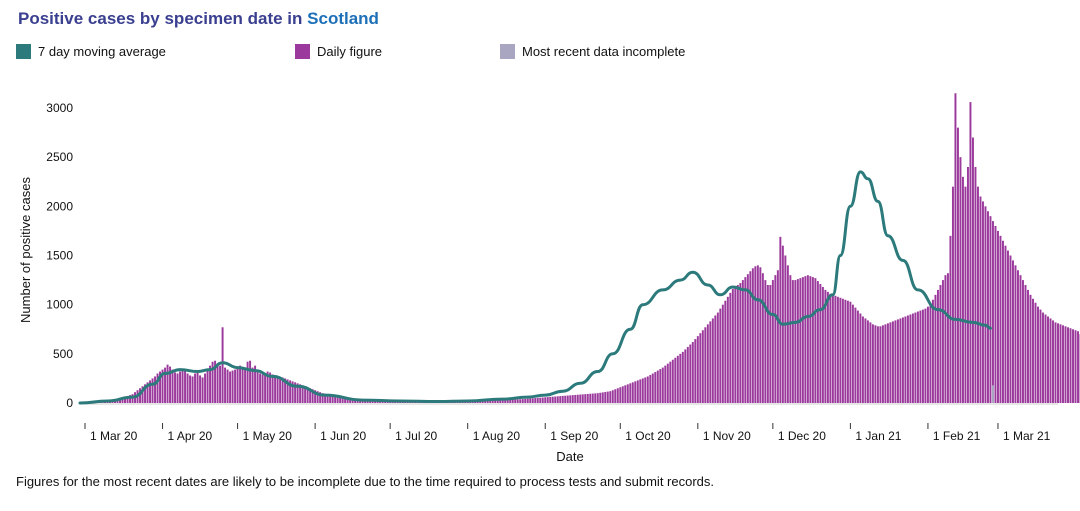 This screenshot has height=511, width=1080. I want to click on daily-figure-swatch, so click(302, 51).